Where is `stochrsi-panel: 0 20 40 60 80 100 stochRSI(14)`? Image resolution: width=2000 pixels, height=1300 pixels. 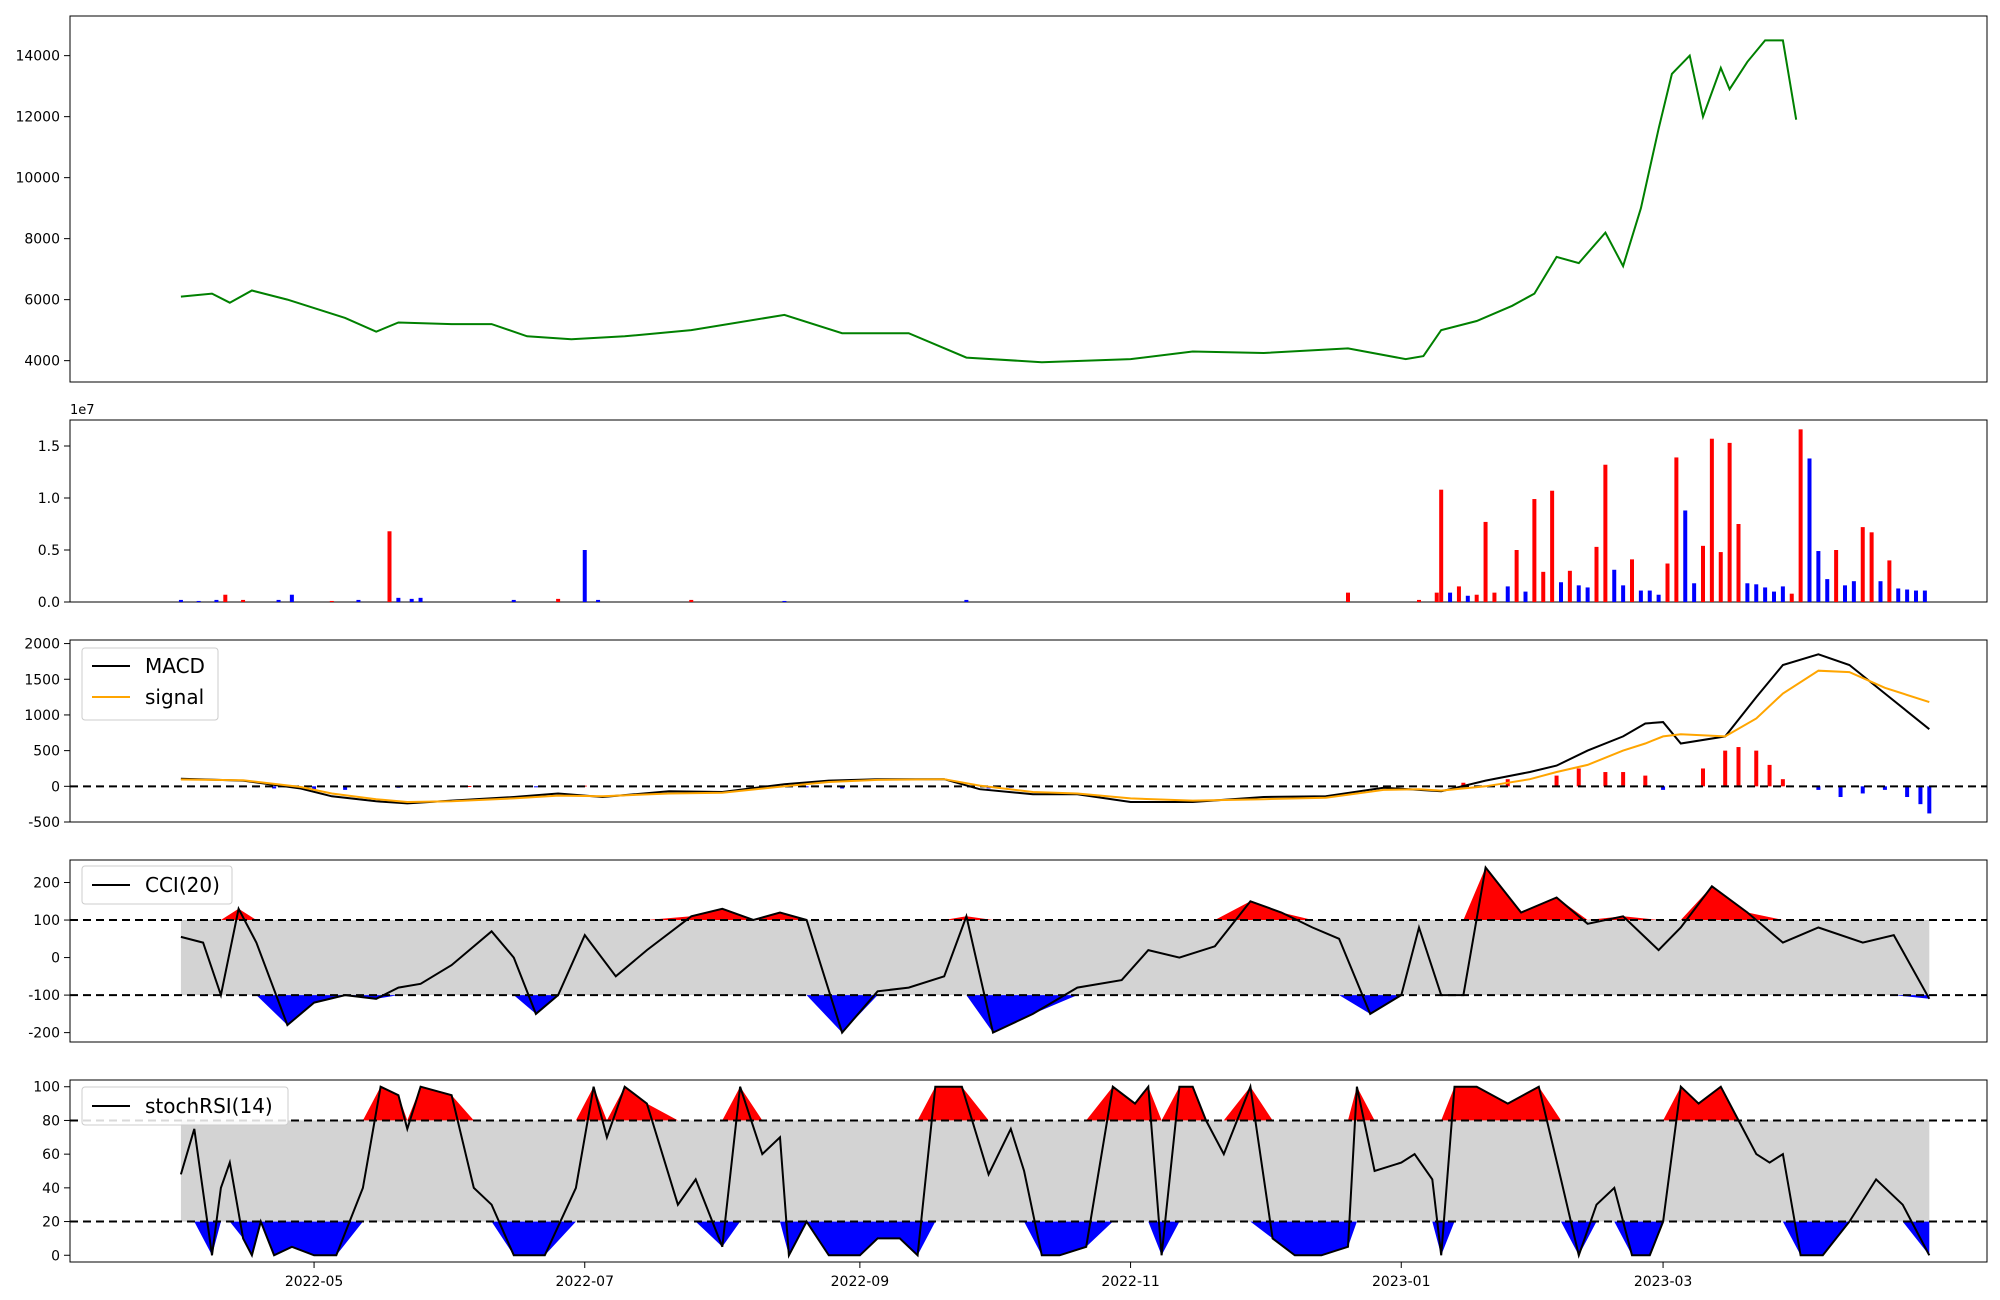
stochrsi-panel: 0 20 40 60 80 100 stochRSI(14) is located at coordinates (1010, 1171).